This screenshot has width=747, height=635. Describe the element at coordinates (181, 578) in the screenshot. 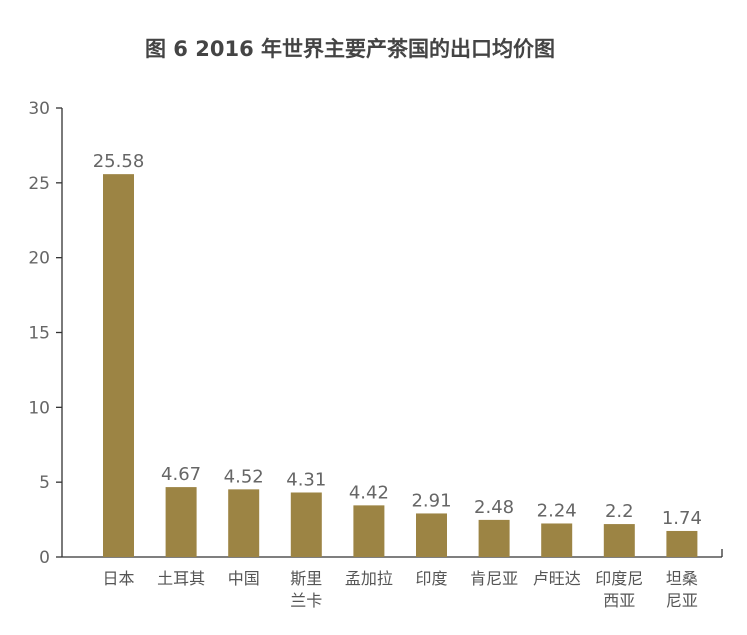

I see `x-tick-label: 土耳其` at that location.